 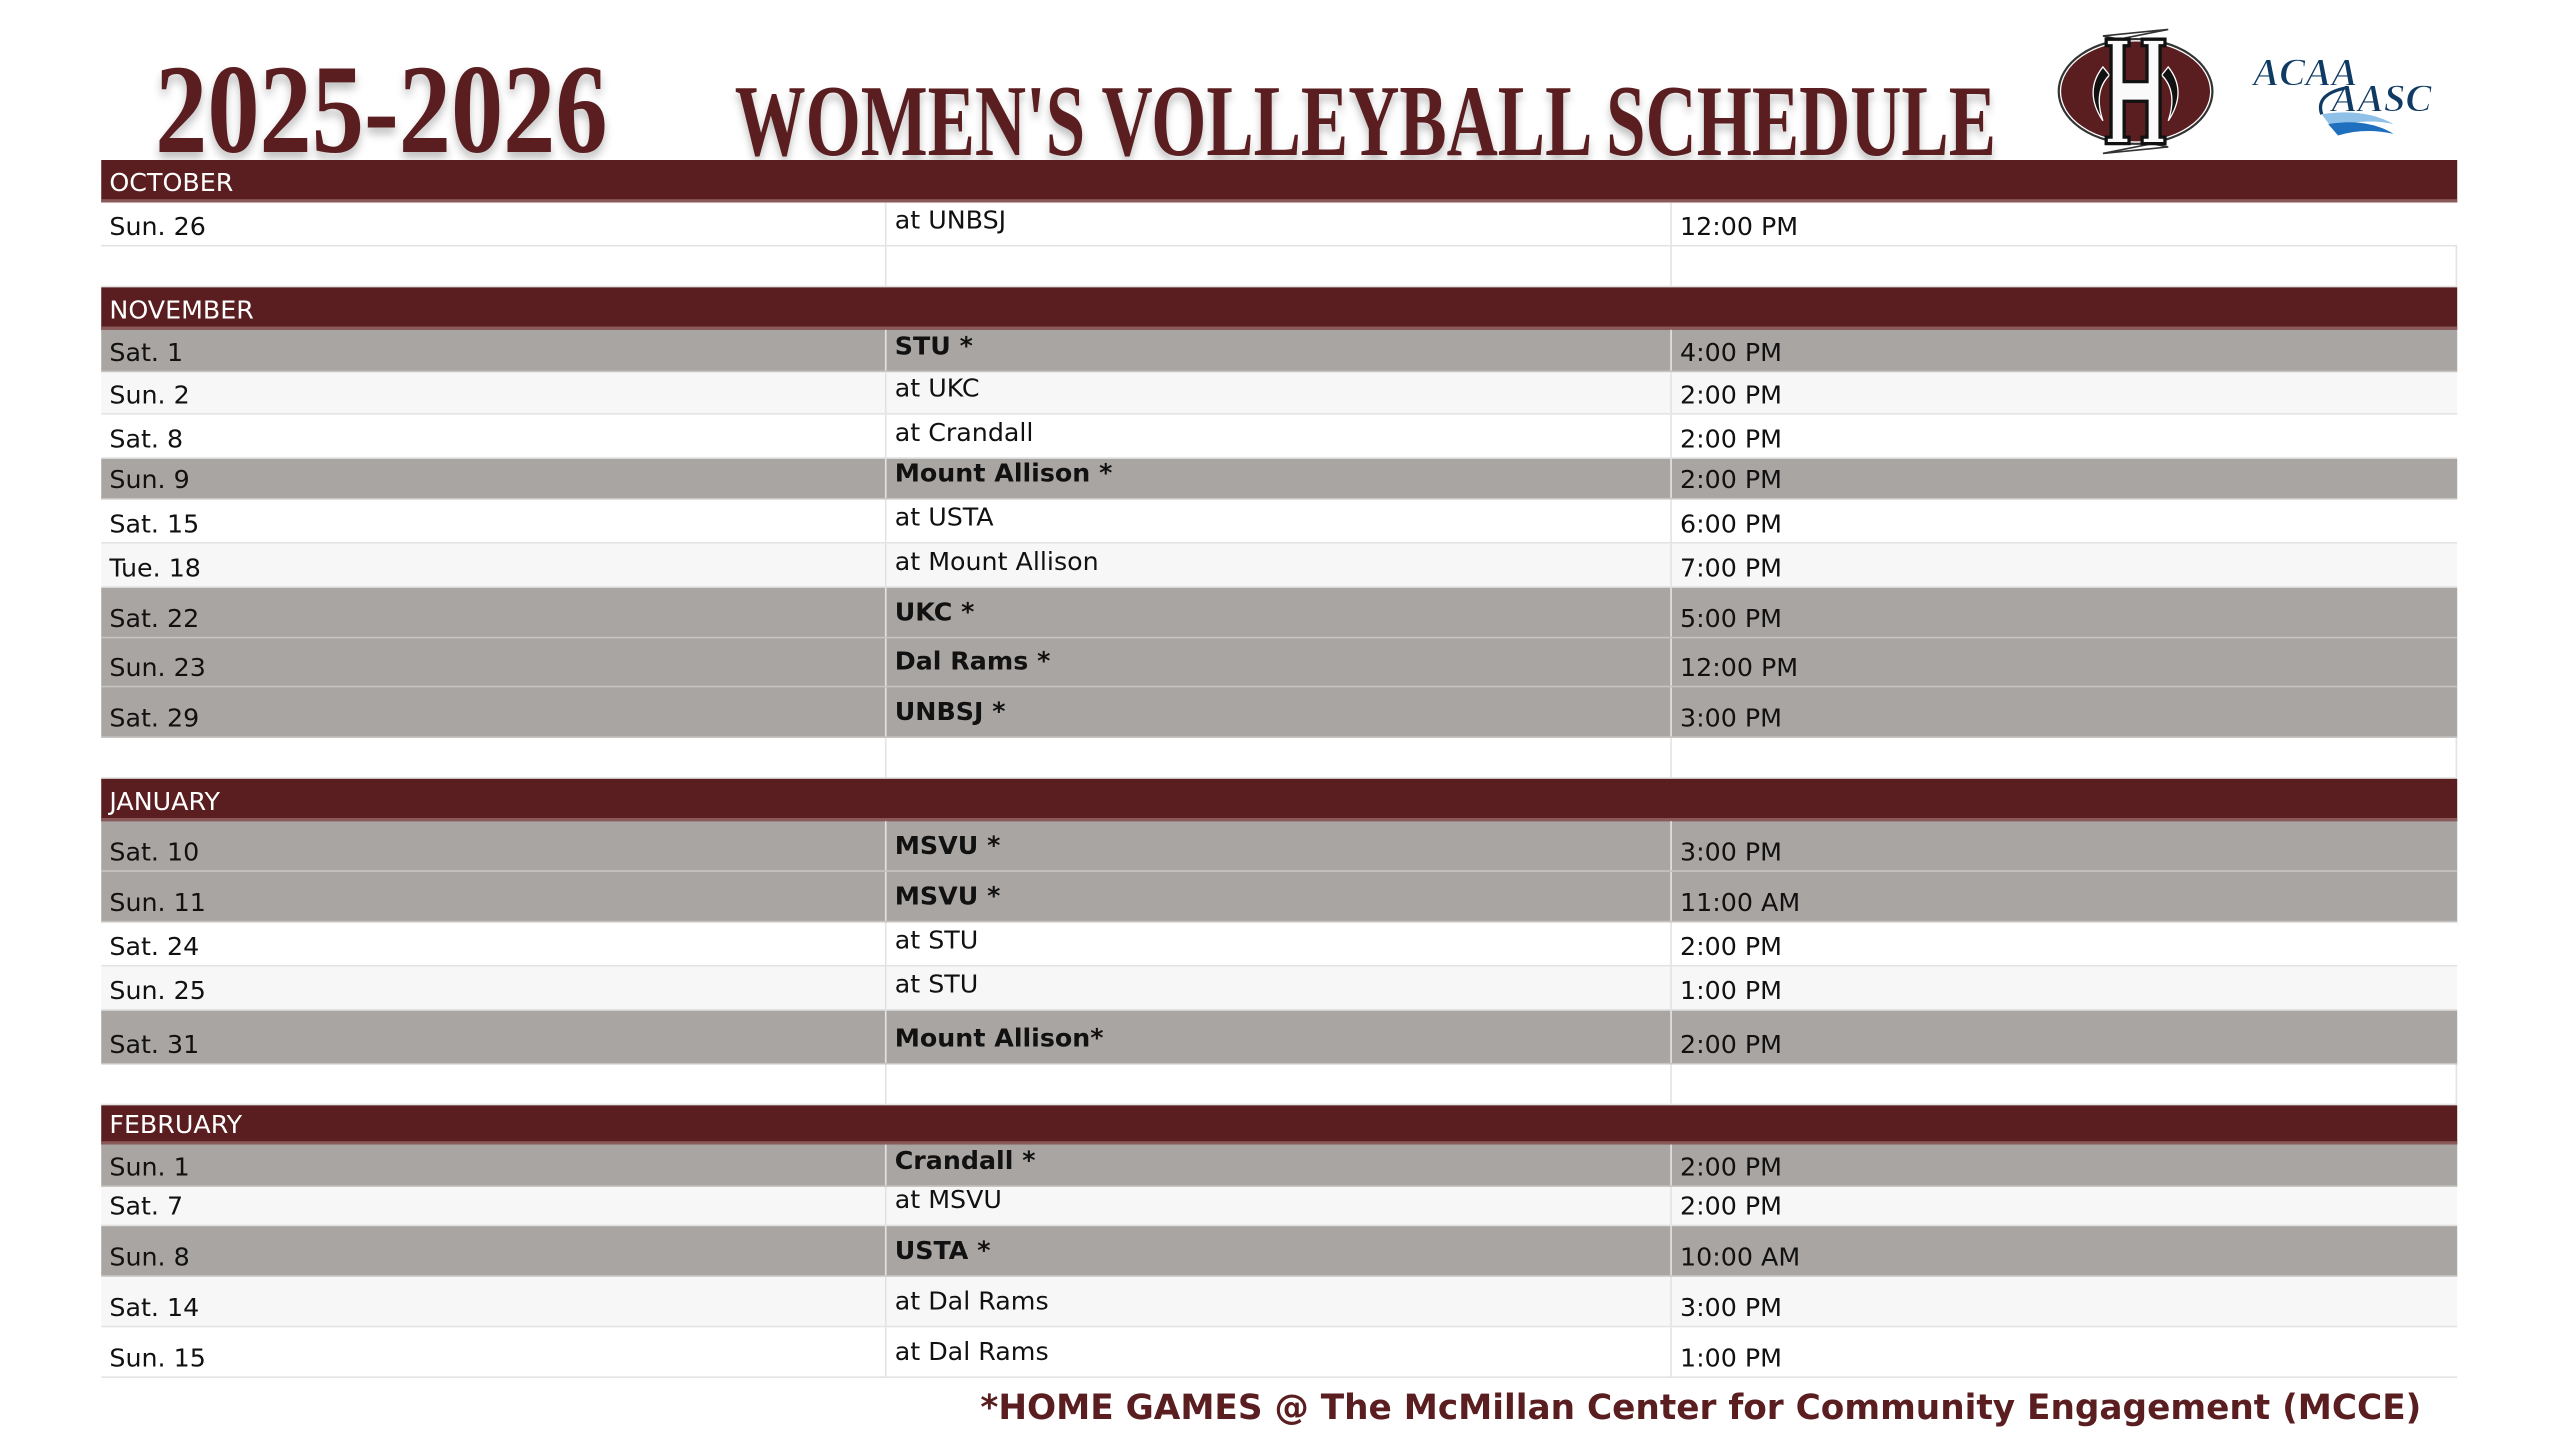 What do you see at coordinates (1279, 1302) in the screenshot?
I see `game-row: Sat. 14 at Dal Rams 3:00 PM` at bounding box center [1279, 1302].